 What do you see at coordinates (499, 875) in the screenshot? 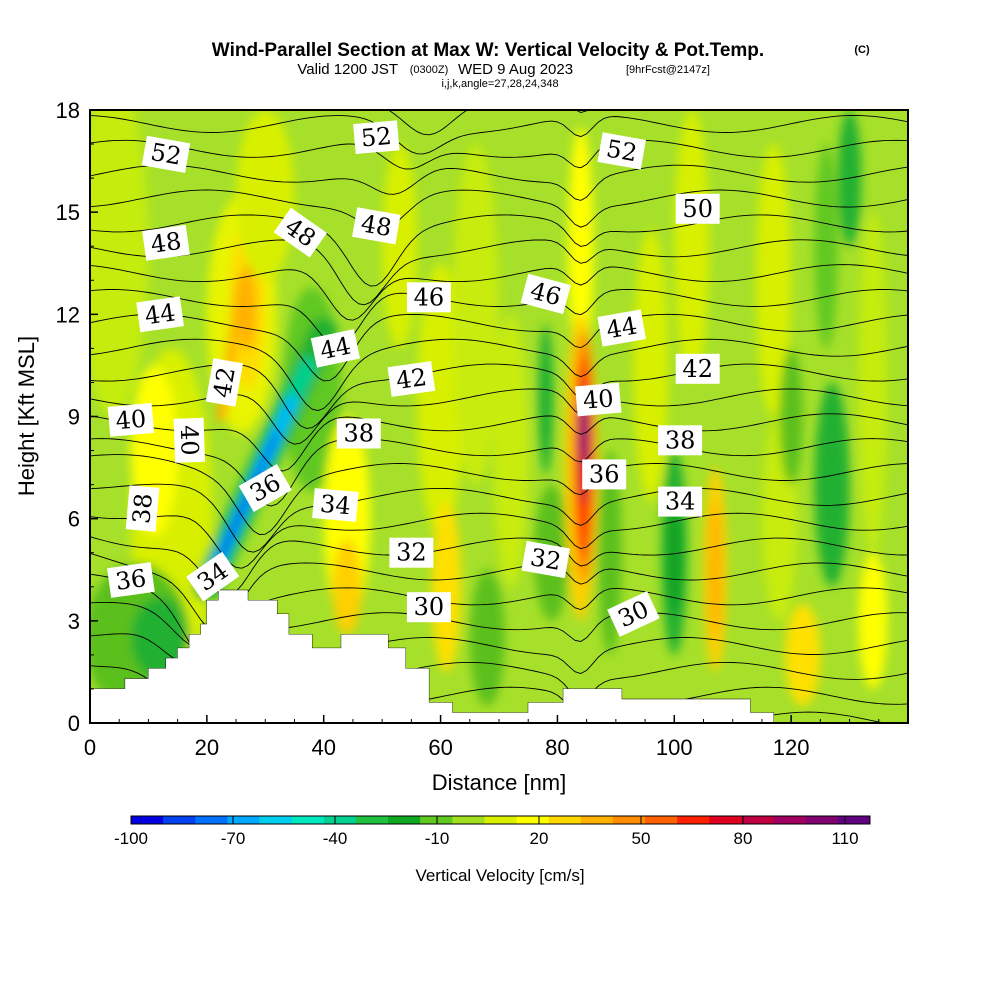
I see `colorbar-label: Vertical Velocity [cm/s]` at bounding box center [499, 875].